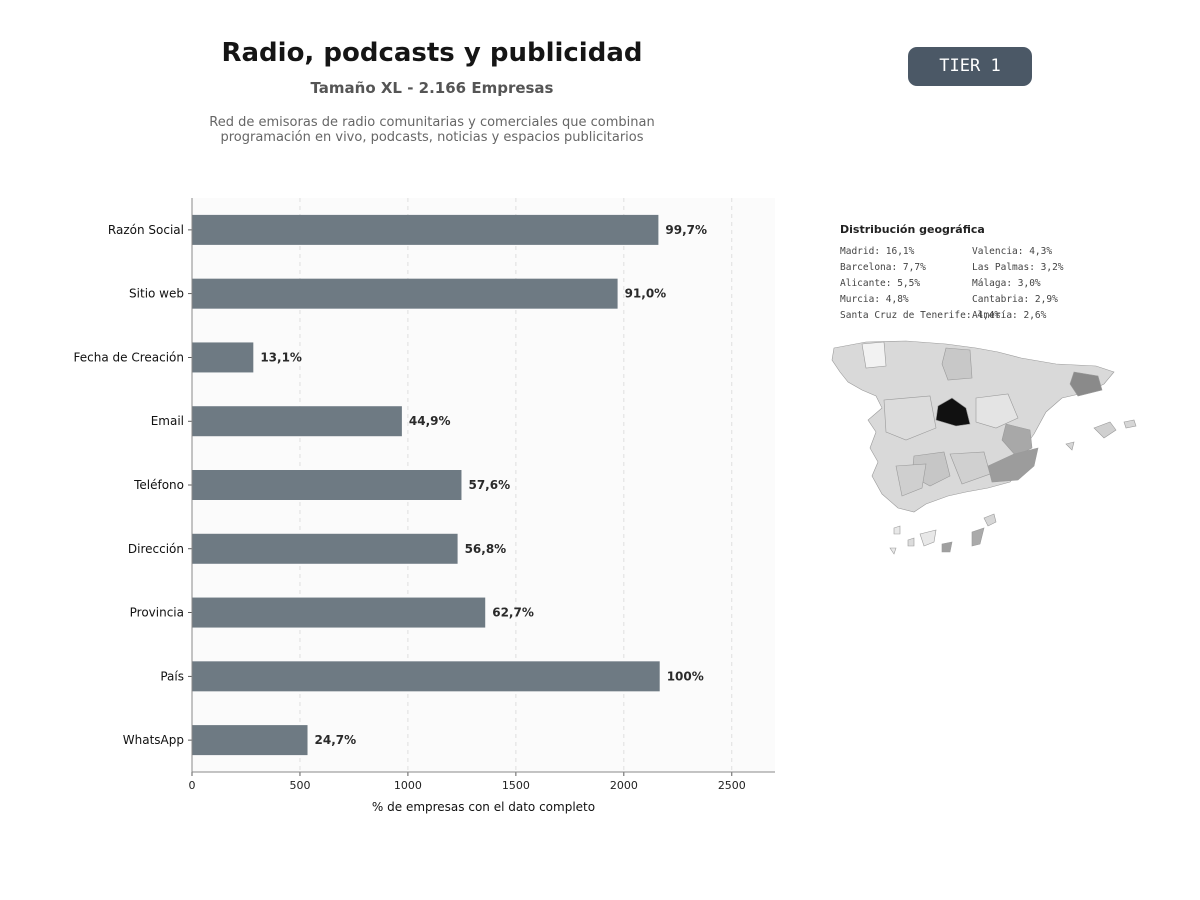  Describe the element at coordinates (686, 230) in the screenshot. I see `data-label: 99,7%` at that location.